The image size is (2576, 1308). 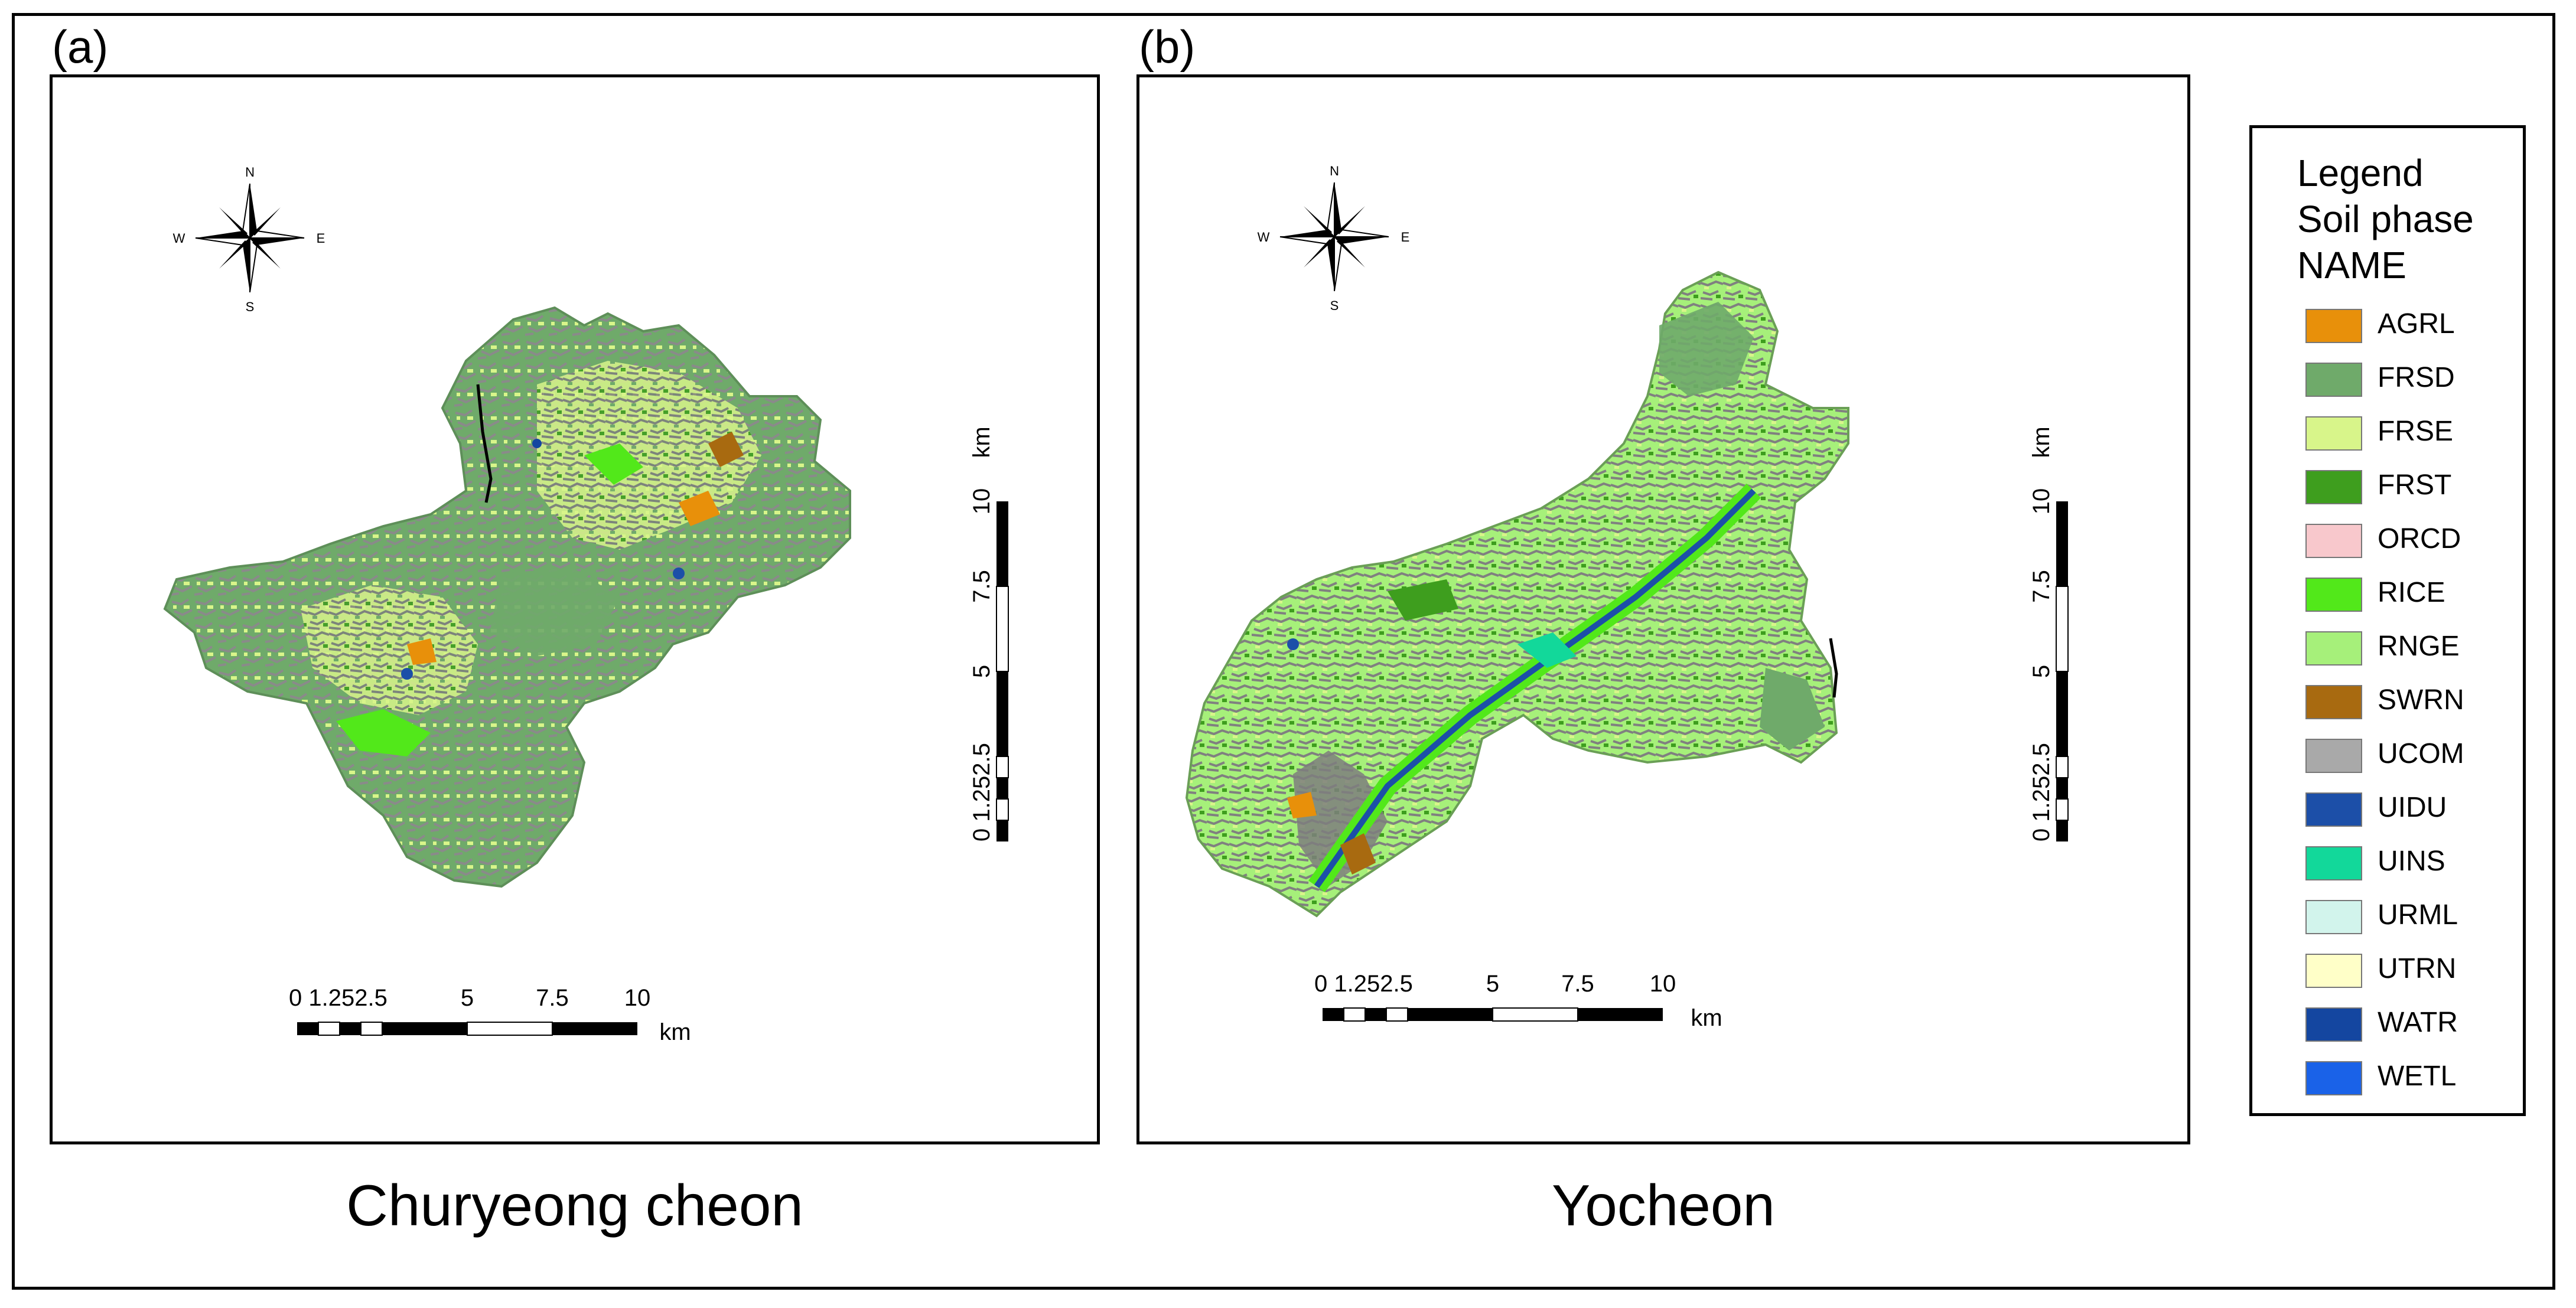 What do you see at coordinates (982, 671) in the screenshot?
I see `vscale-a-5: 5` at bounding box center [982, 671].